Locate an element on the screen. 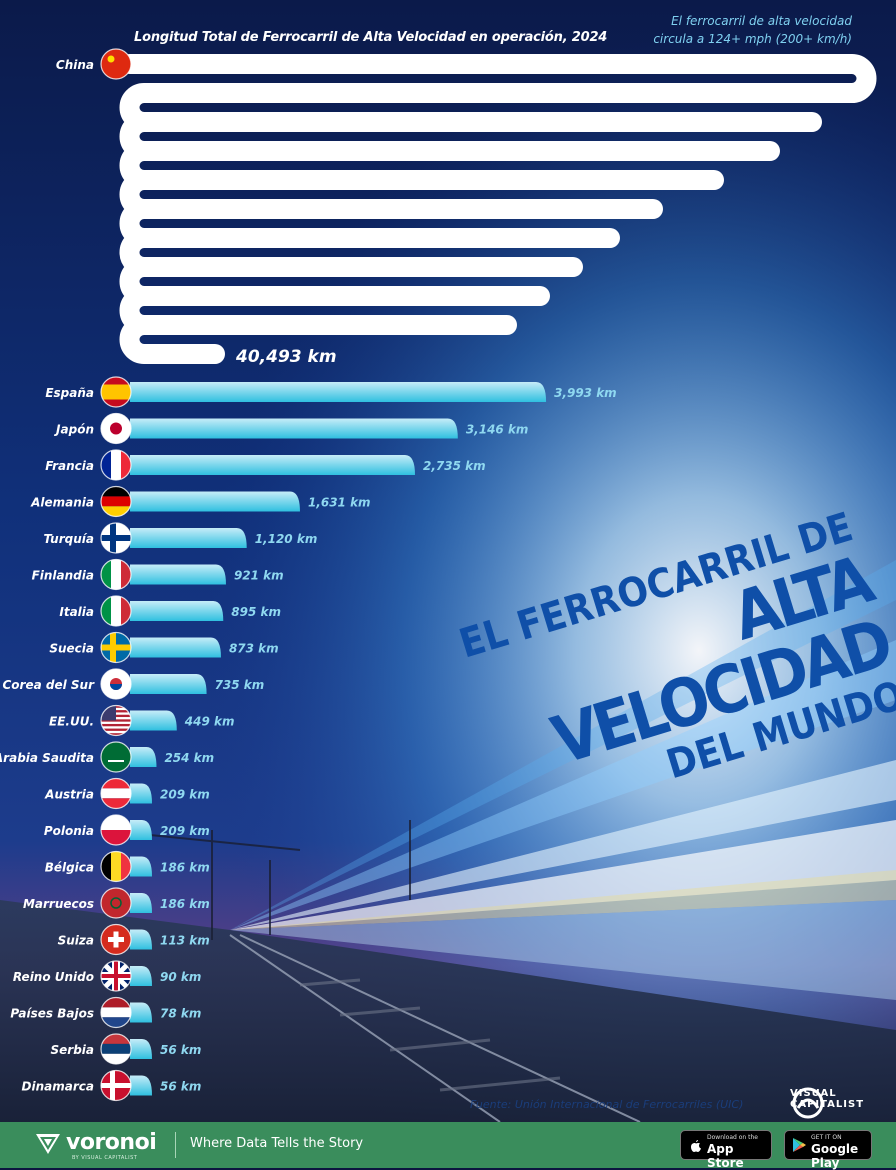  flag-icon-ee-uu is located at coordinates (116, 720).